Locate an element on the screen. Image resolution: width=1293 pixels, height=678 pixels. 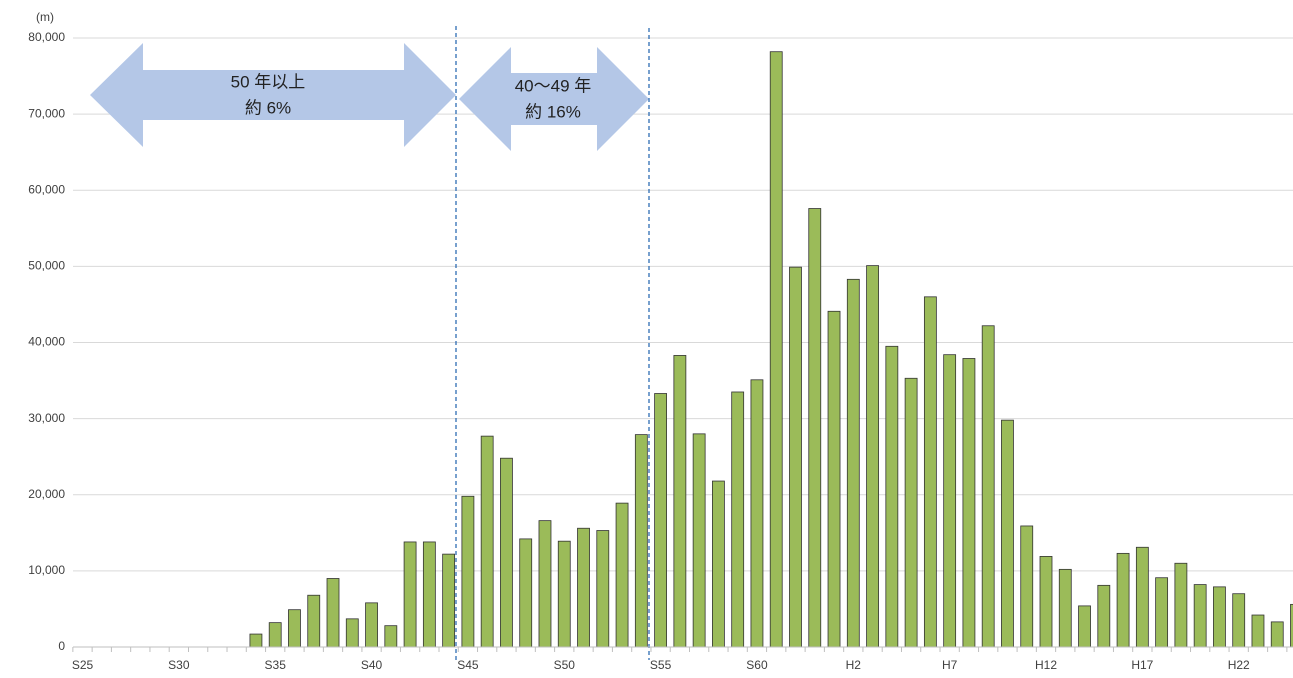
x-tick-label: H2 is located at coordinates (854, 665).